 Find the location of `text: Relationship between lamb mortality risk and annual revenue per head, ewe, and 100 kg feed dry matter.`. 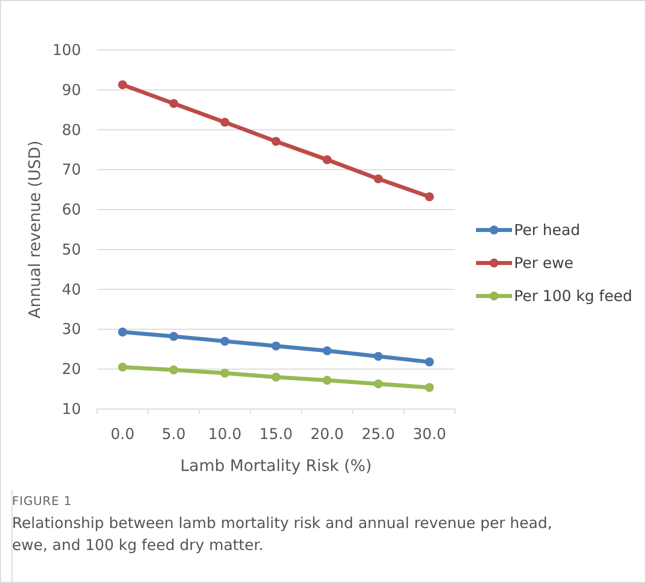

text: Relationship between lamb mortality risk and annual revenue per head, ewe, and 100 kg feed dry matter. is located at coordinates (282, 534).